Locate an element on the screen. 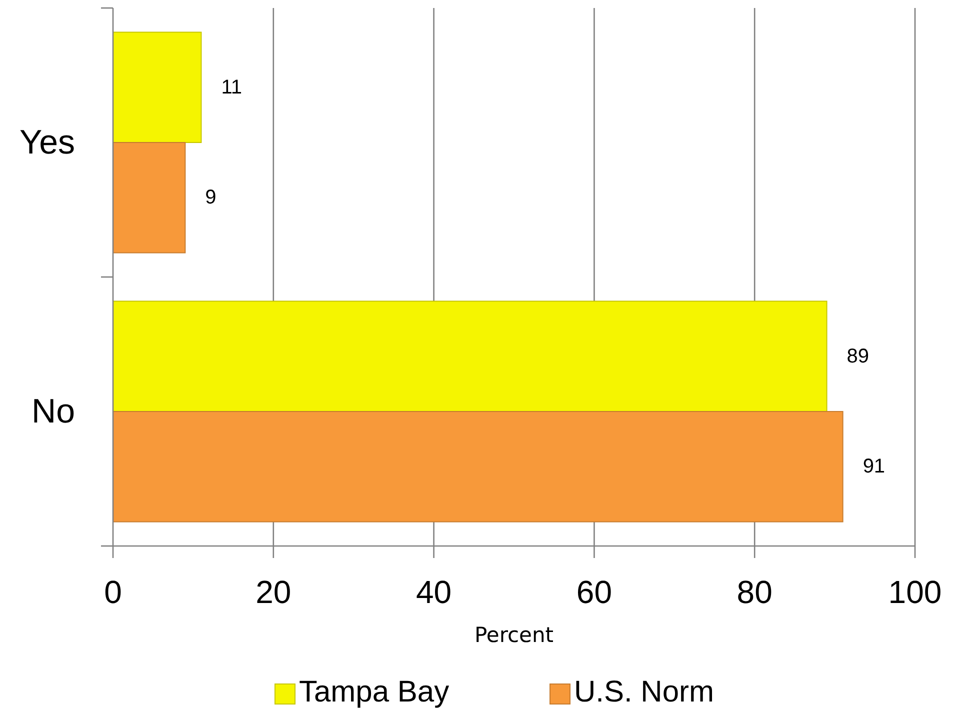 This screenshot has height=715, width=953. x-tick-label: 80 is located at coordinates (754, 592).